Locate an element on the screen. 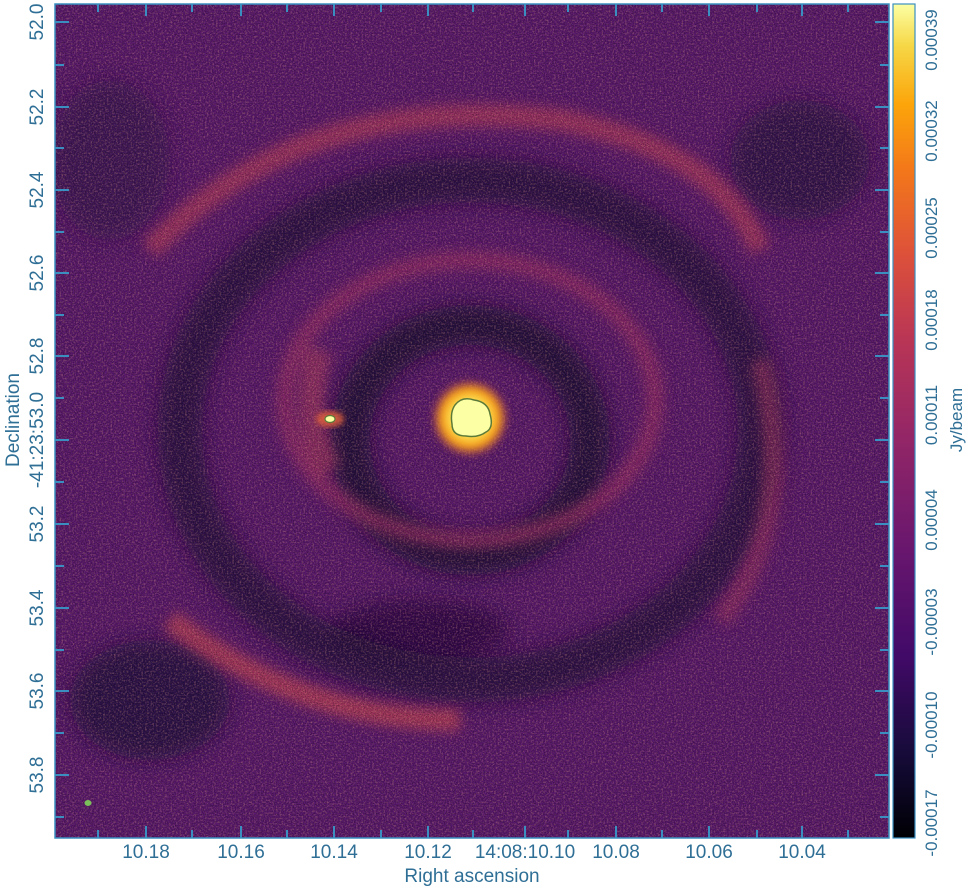  x-tick-label: 10.14 is located at coordinates (334, 852).